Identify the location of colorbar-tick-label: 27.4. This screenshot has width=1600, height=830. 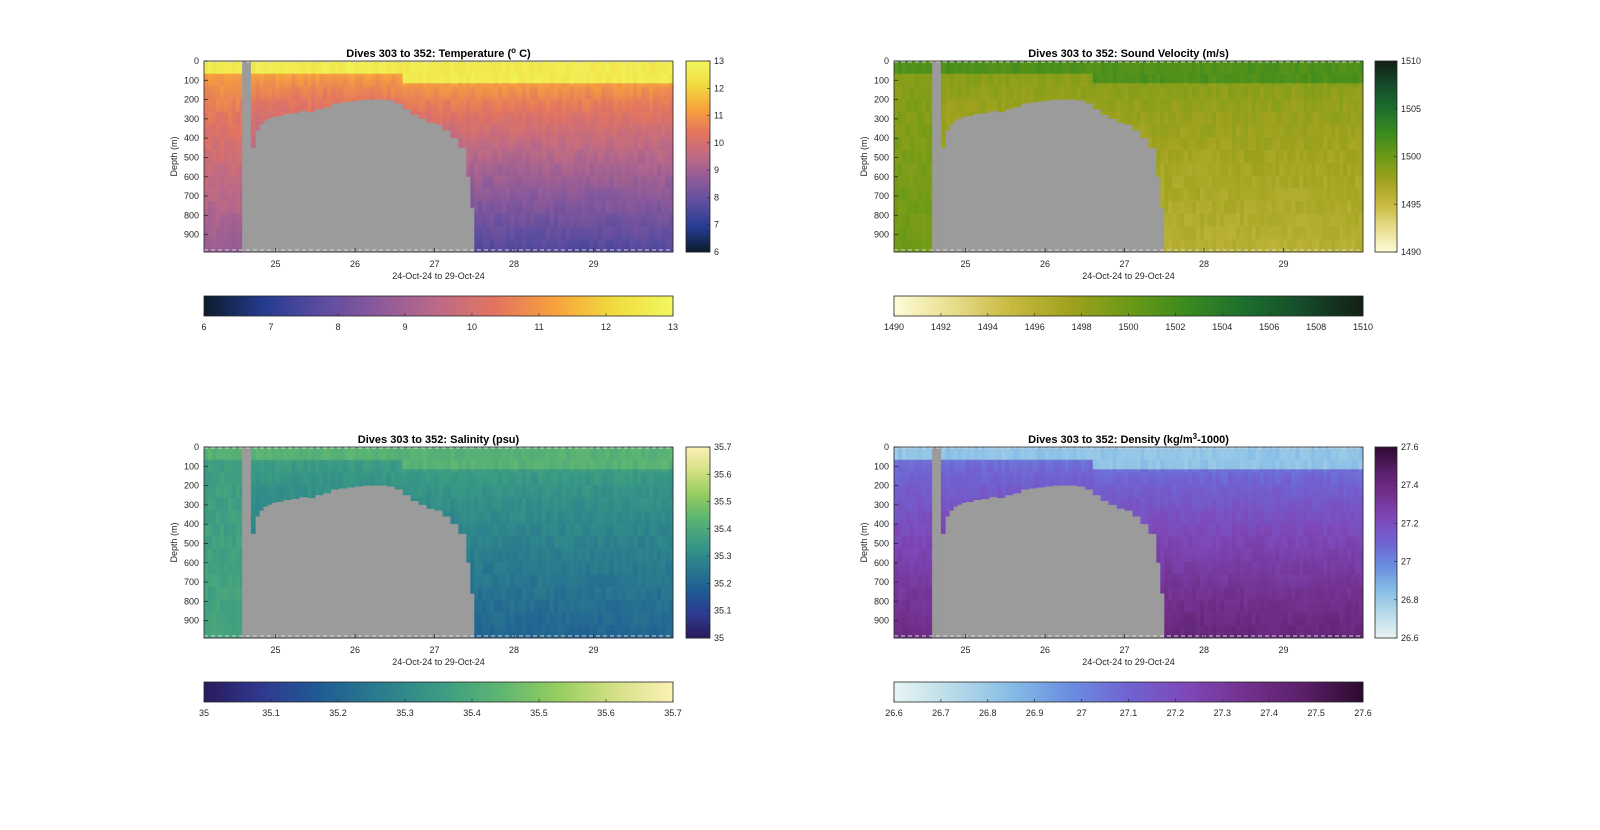
(1269, 713).